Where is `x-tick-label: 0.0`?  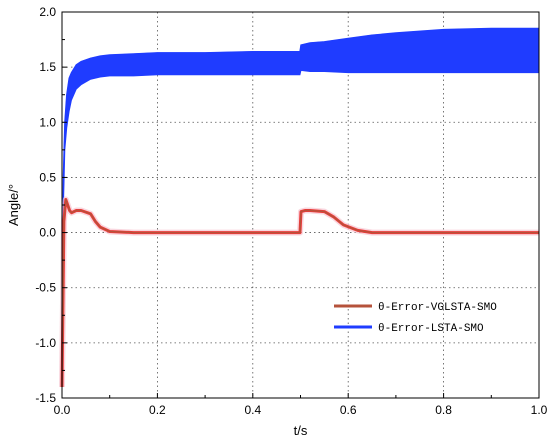
x-tick-label: 0.0 is located at coordinates (62, 410).